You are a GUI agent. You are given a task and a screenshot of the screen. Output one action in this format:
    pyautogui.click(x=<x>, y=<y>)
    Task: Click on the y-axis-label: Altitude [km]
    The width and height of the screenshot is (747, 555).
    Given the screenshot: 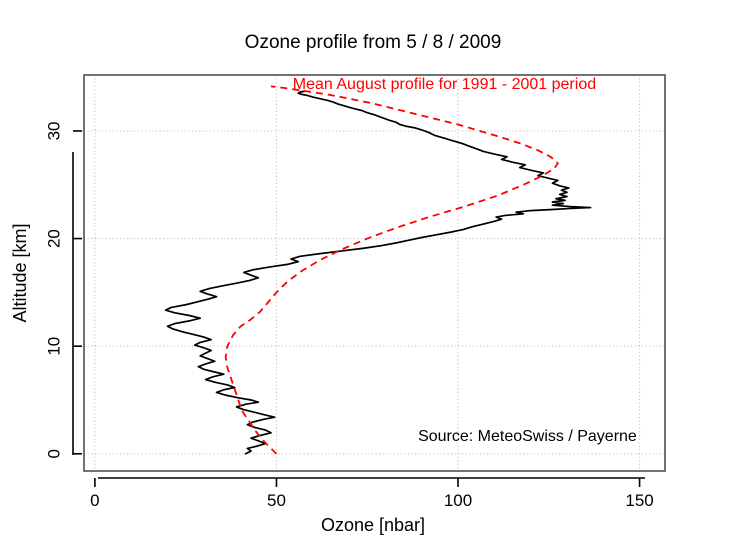 What is the action you would take?
    pyautogui.click(x=20, y=272)
    